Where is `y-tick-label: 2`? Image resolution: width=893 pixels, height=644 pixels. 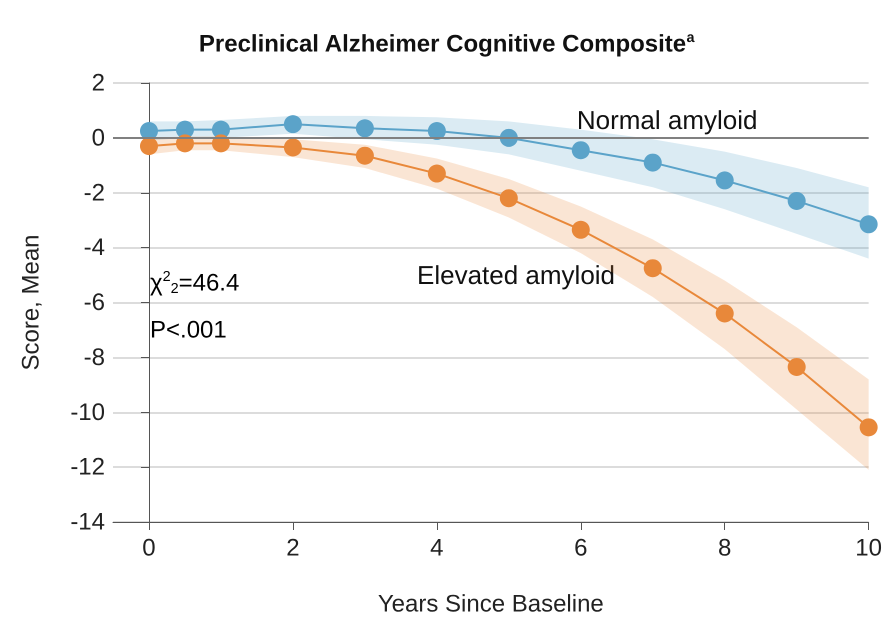
y-tick-label: 2 is located at coordinates (98, 83).